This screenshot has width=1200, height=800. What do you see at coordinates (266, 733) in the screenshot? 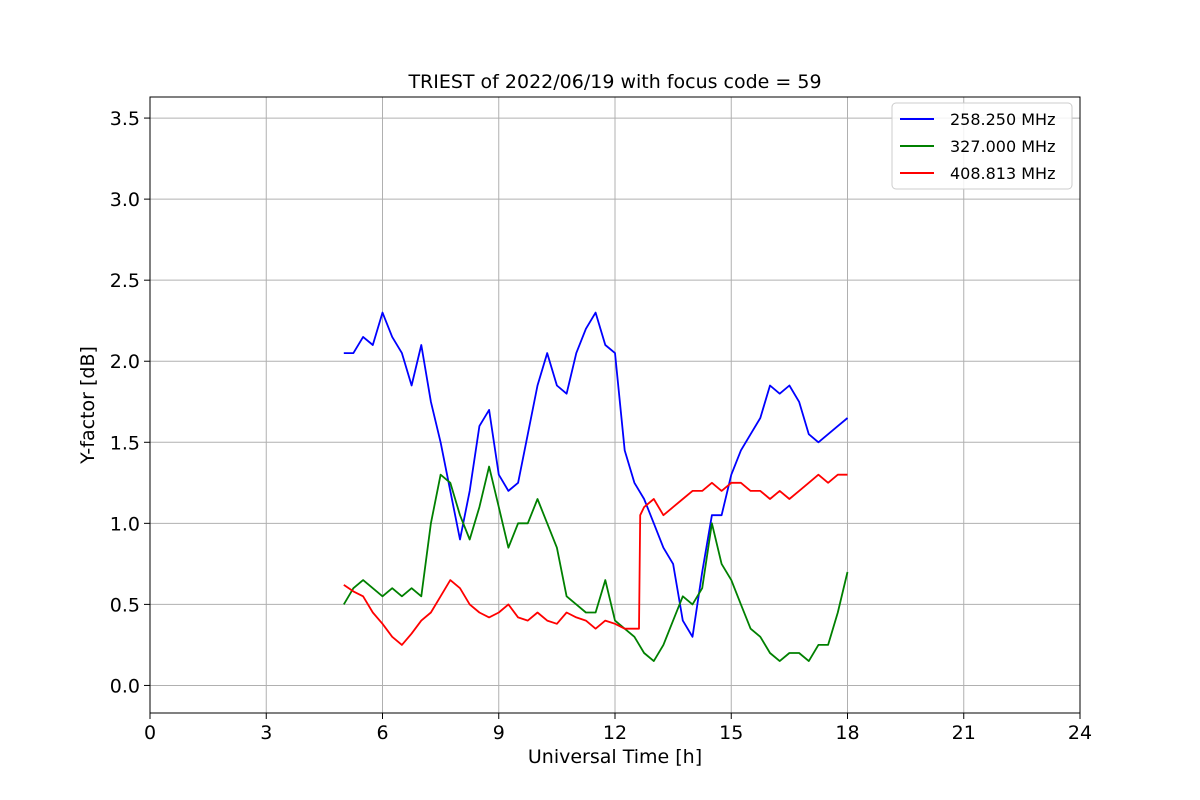
I see `x-tick-label: 3` at bounding box center [266, 733].